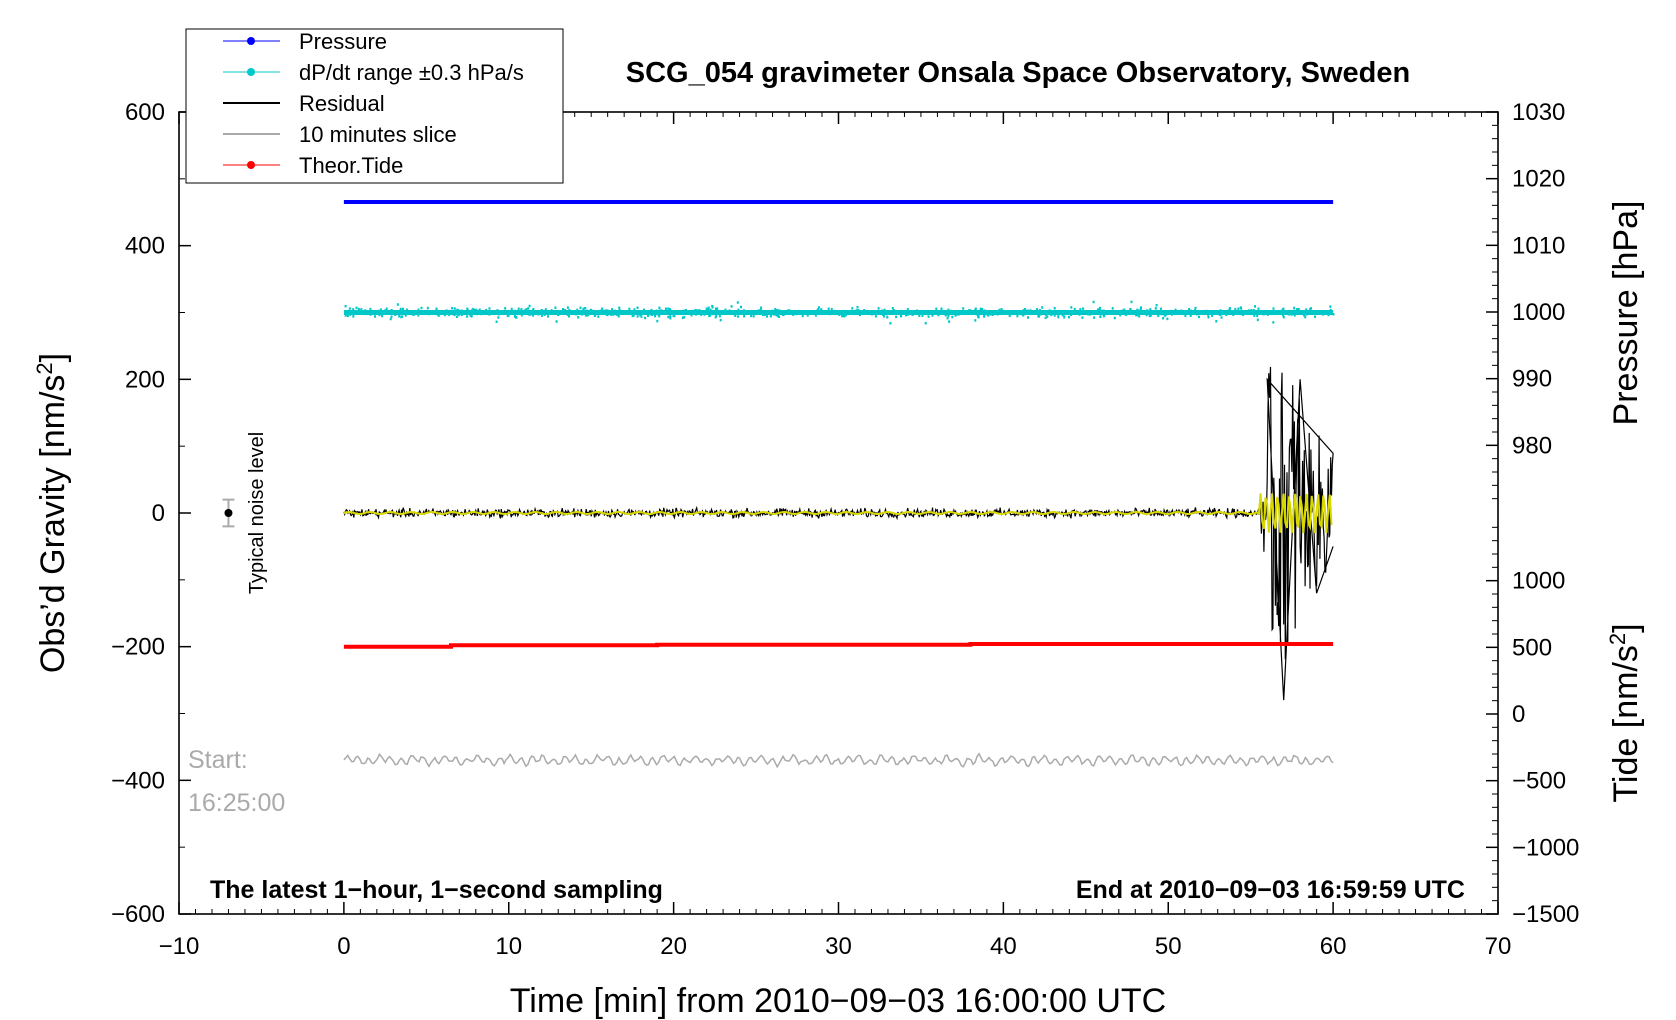  Describe the element at coordinates (378, 134) in the screenshot. I see `legend-label: 10 minutes slice` at that location.